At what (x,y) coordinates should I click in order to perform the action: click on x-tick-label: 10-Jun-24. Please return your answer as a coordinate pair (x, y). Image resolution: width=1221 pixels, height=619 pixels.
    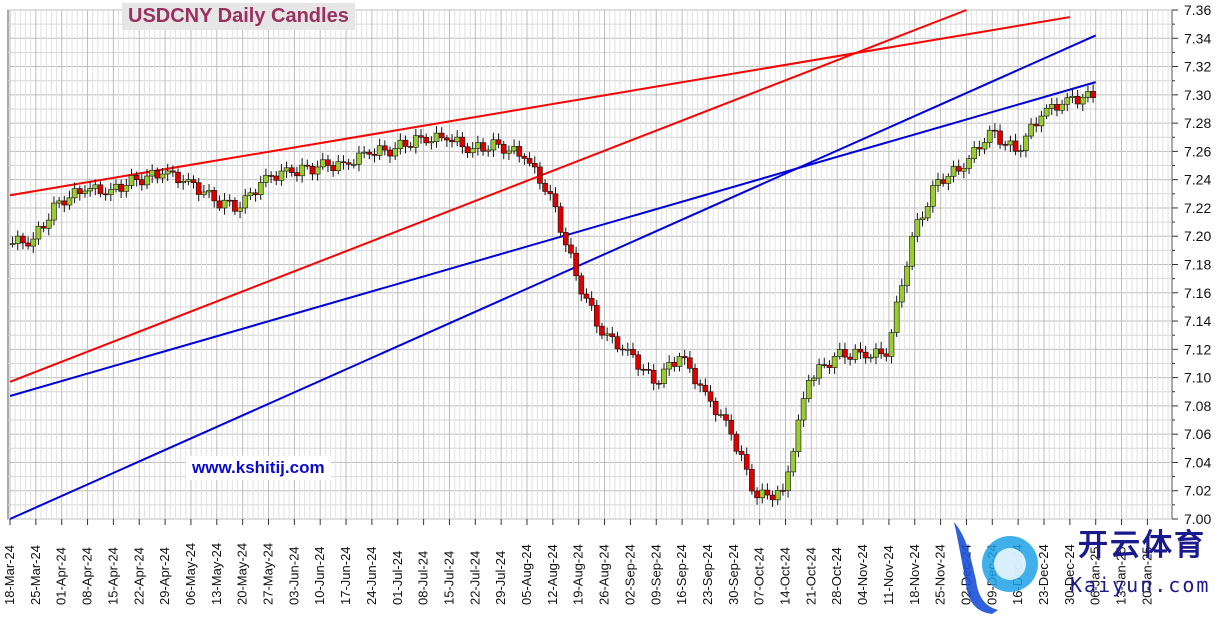
    Looking at the image, I should click on (319, 575).